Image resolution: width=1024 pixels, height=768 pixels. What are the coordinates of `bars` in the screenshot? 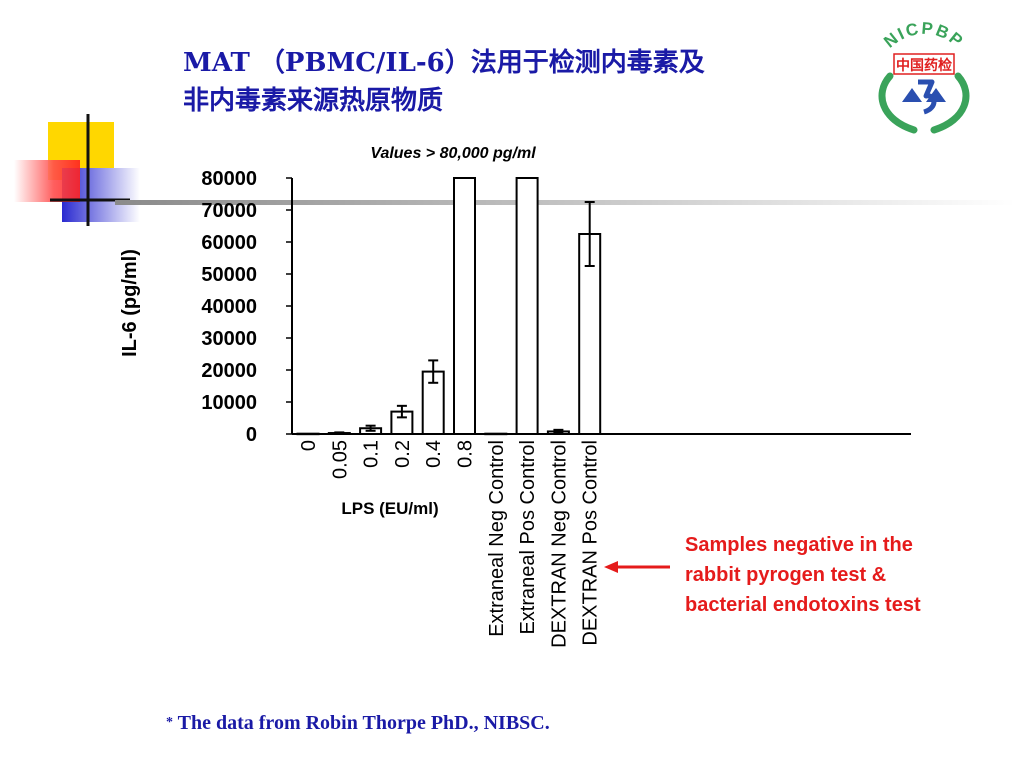 It's located at (449, 306).